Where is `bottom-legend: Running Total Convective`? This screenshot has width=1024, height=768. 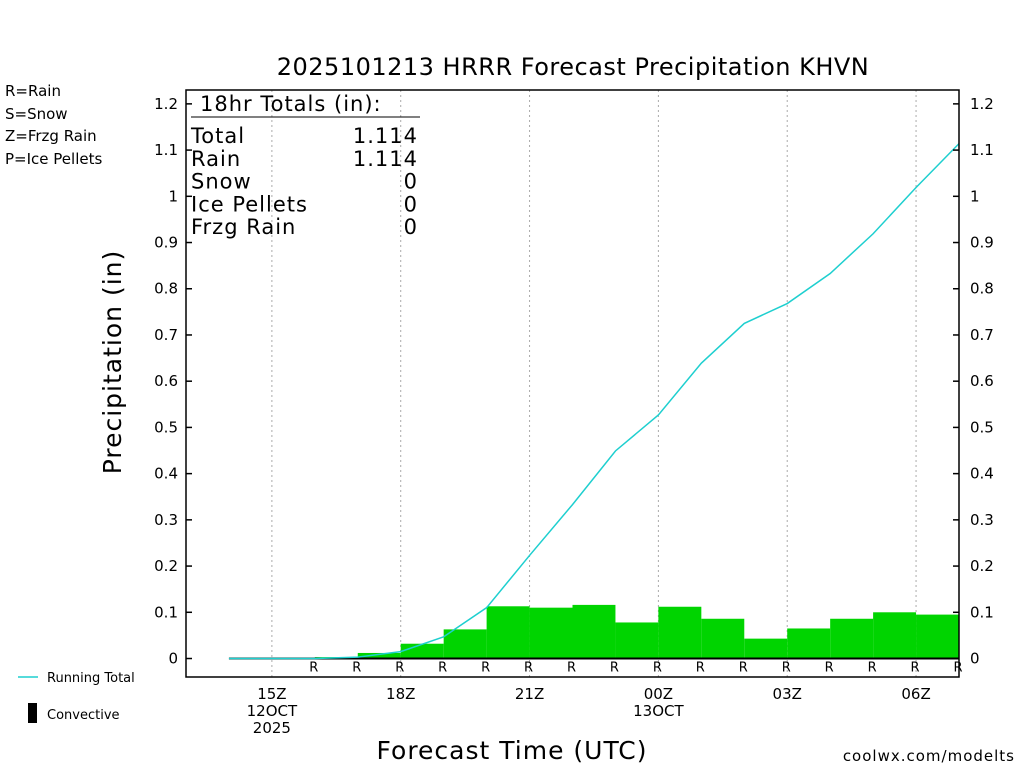 bottom-legend: Running Total Convective is located at coordinates (76, 697).